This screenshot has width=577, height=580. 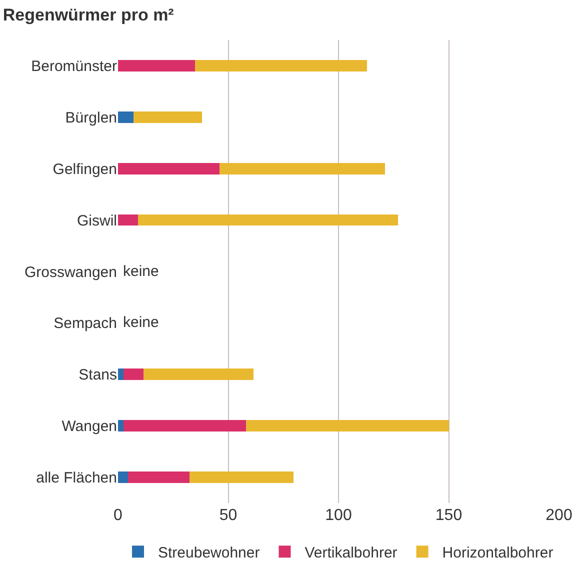 I want to click on y-tick-label: Grosswangen, so click(x=70, y=272).